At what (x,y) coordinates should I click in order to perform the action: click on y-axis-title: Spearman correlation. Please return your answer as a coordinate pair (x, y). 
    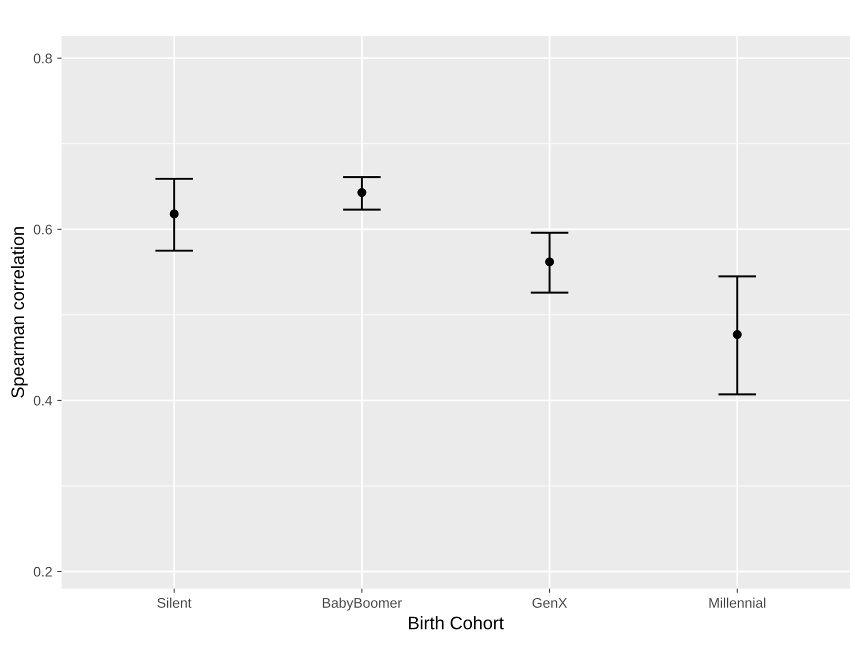
    Looking at the image, I should click on (19, 312).